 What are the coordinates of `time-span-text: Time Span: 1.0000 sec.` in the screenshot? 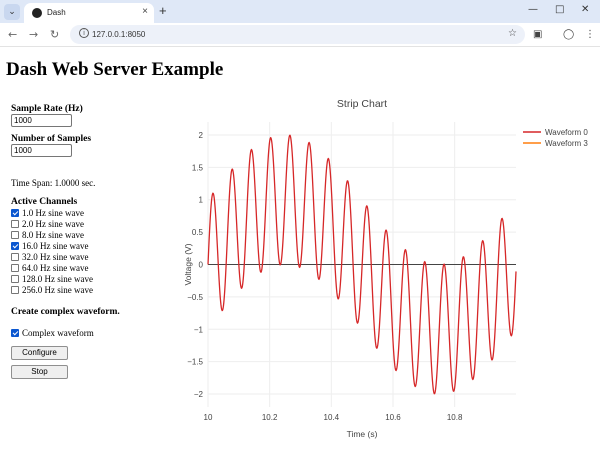 It's located at (53, 183).